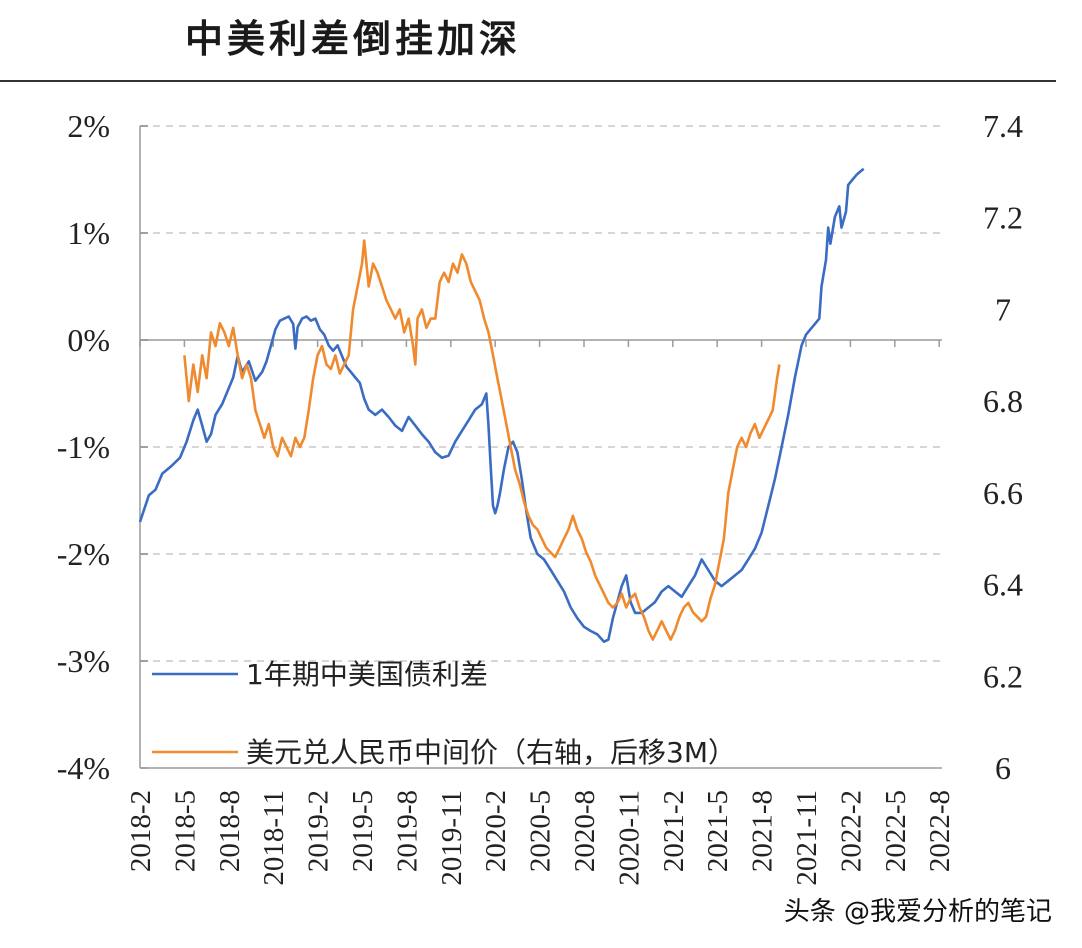 This screenshot has height=948, width=1082. I want to click on x-tick-label: 2020-2, so click(496, 831).